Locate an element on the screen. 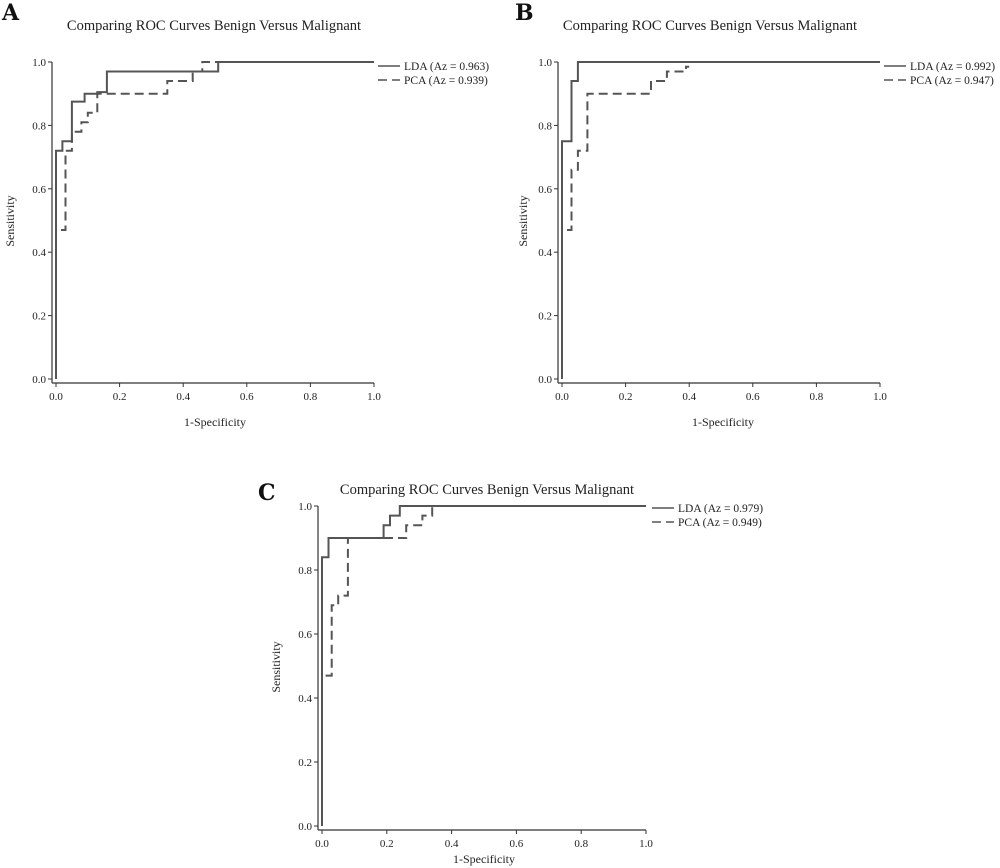 The image size is (1000, 868). panel-letter: B is located at coordinates (524, 13).